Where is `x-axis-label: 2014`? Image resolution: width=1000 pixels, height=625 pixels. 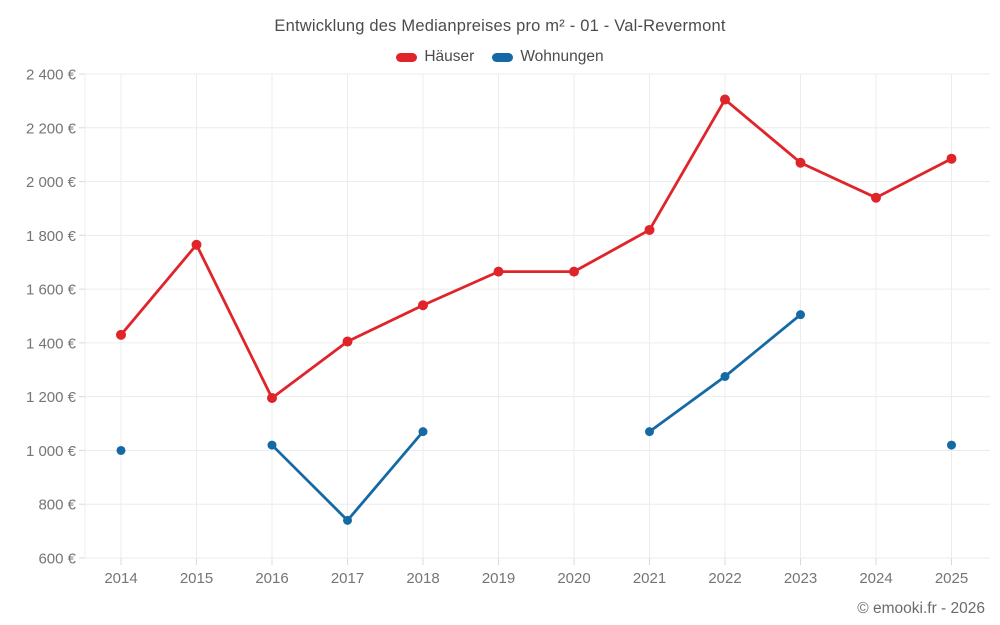
x-axis-label: 2014 is located at coordinates (120, 578).